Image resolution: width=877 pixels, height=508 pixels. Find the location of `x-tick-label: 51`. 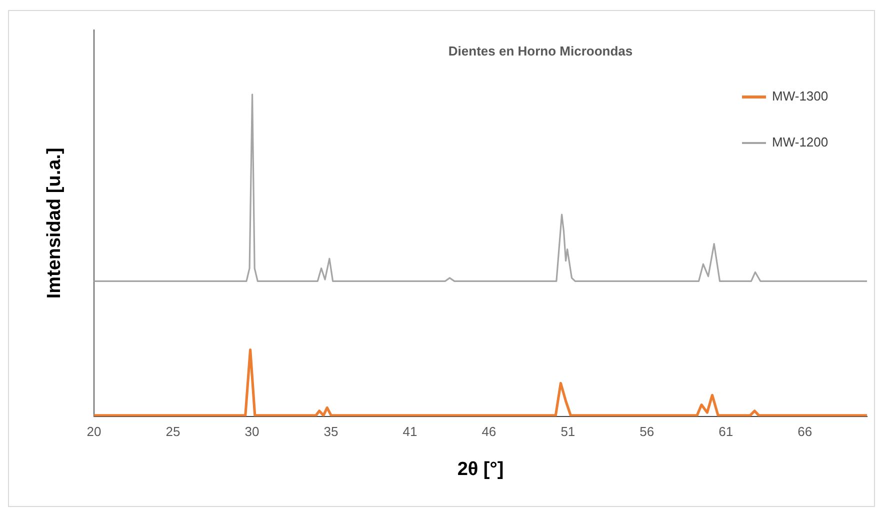

x-tick-label: 51 is located at coordinates (568, 431).